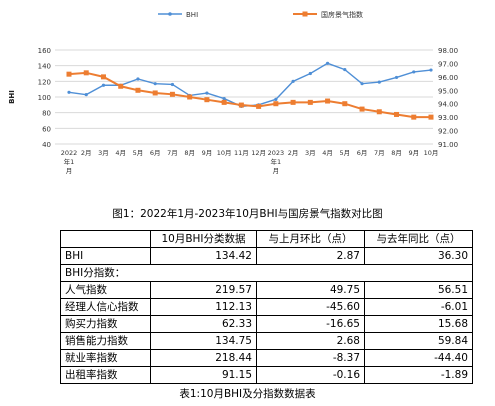 This screenshot has height=406, width=495. I want to click on y-left-tick-label: 80, so click(46, 114).